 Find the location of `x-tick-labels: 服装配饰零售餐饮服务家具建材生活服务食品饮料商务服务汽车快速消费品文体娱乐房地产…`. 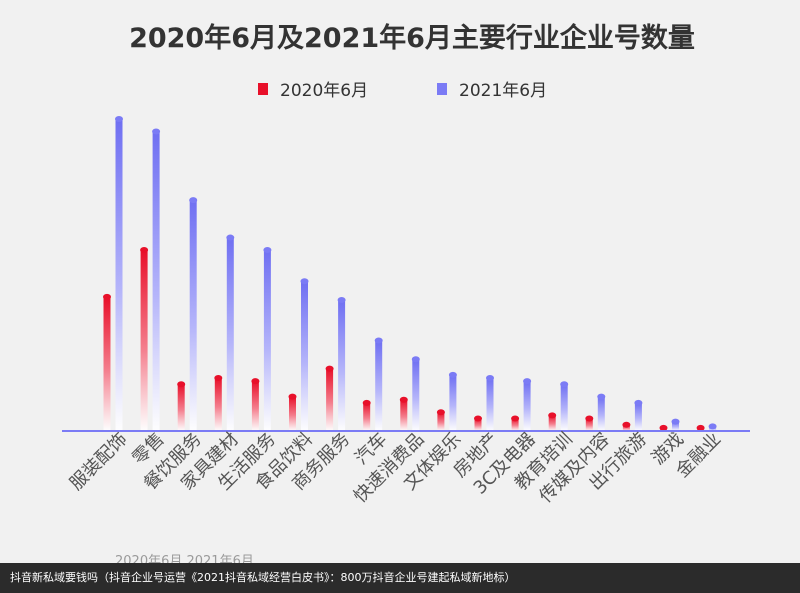

x-tick-labels: 服装配饰零售餐饮服务家具建材生活服务食品饮料商务服务汽车快速消费品文体娱乐房地产… is located at coordinates (395, 468).